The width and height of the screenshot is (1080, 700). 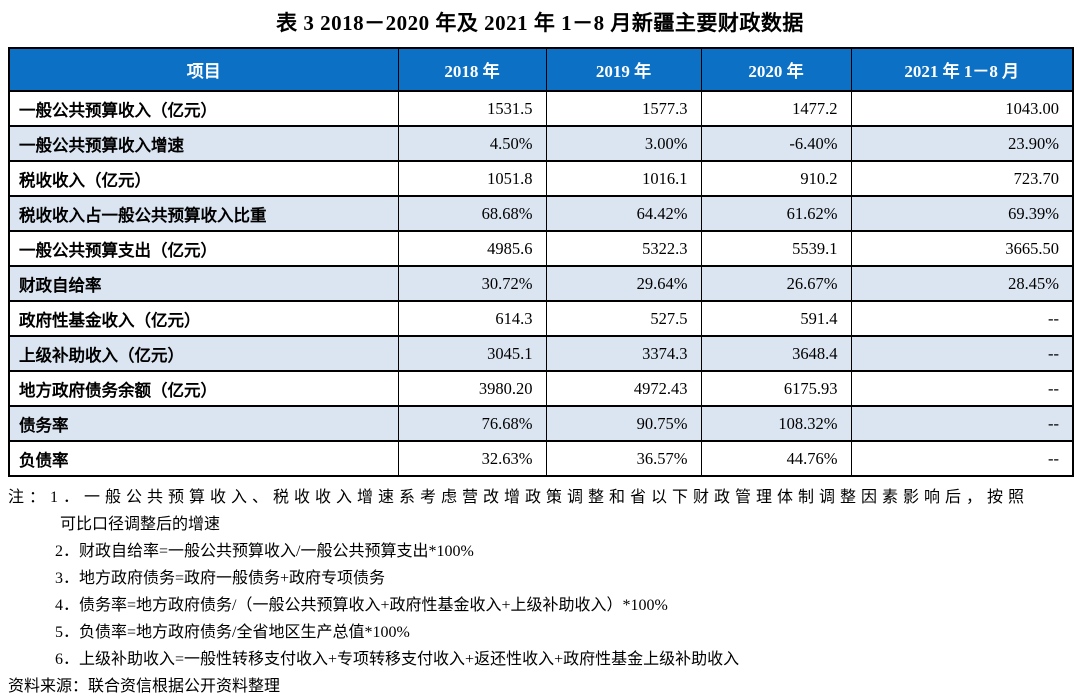 I want to click on row-label: 税收收入占一般公共预算收入比重, so click(x=203, y=213).